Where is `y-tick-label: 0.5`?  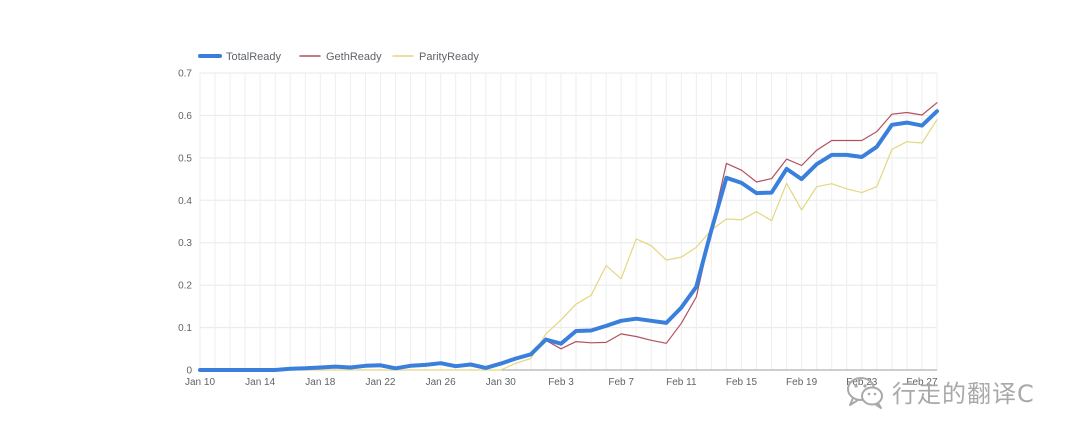
y-tick-label: 0.5 is located at coordinates (185, 158).